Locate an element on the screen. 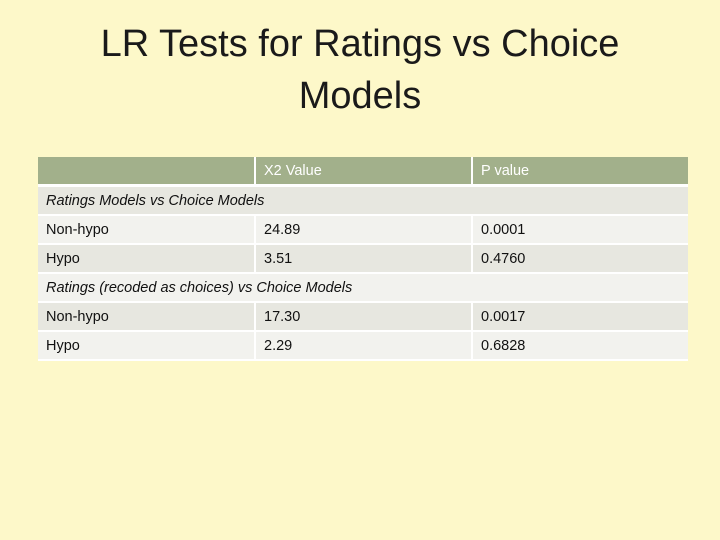  header-x2-value: X2 Value is located at coordinates (364, 172).